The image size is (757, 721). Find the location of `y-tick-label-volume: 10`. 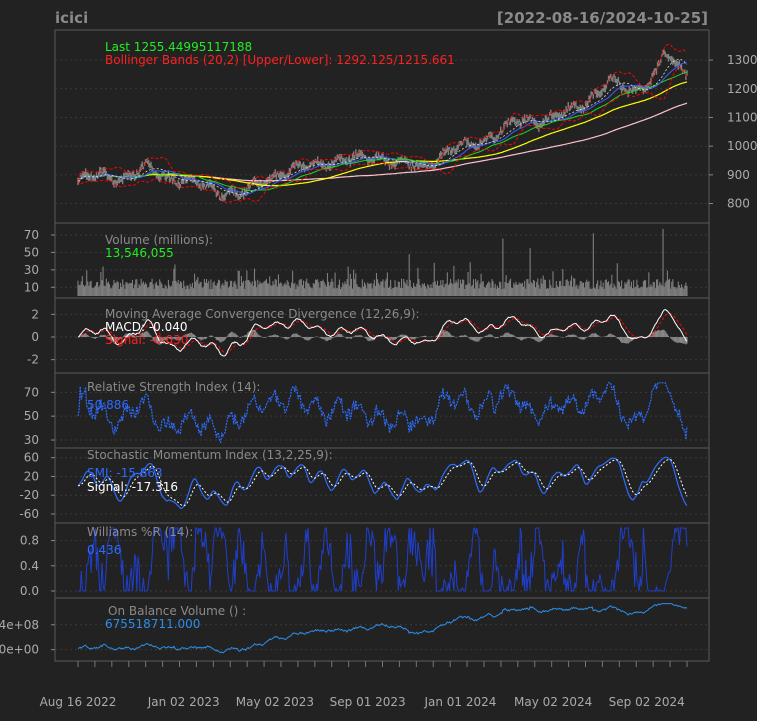

y-tick-label-volume: 10 is located at coordinates (31, 287).